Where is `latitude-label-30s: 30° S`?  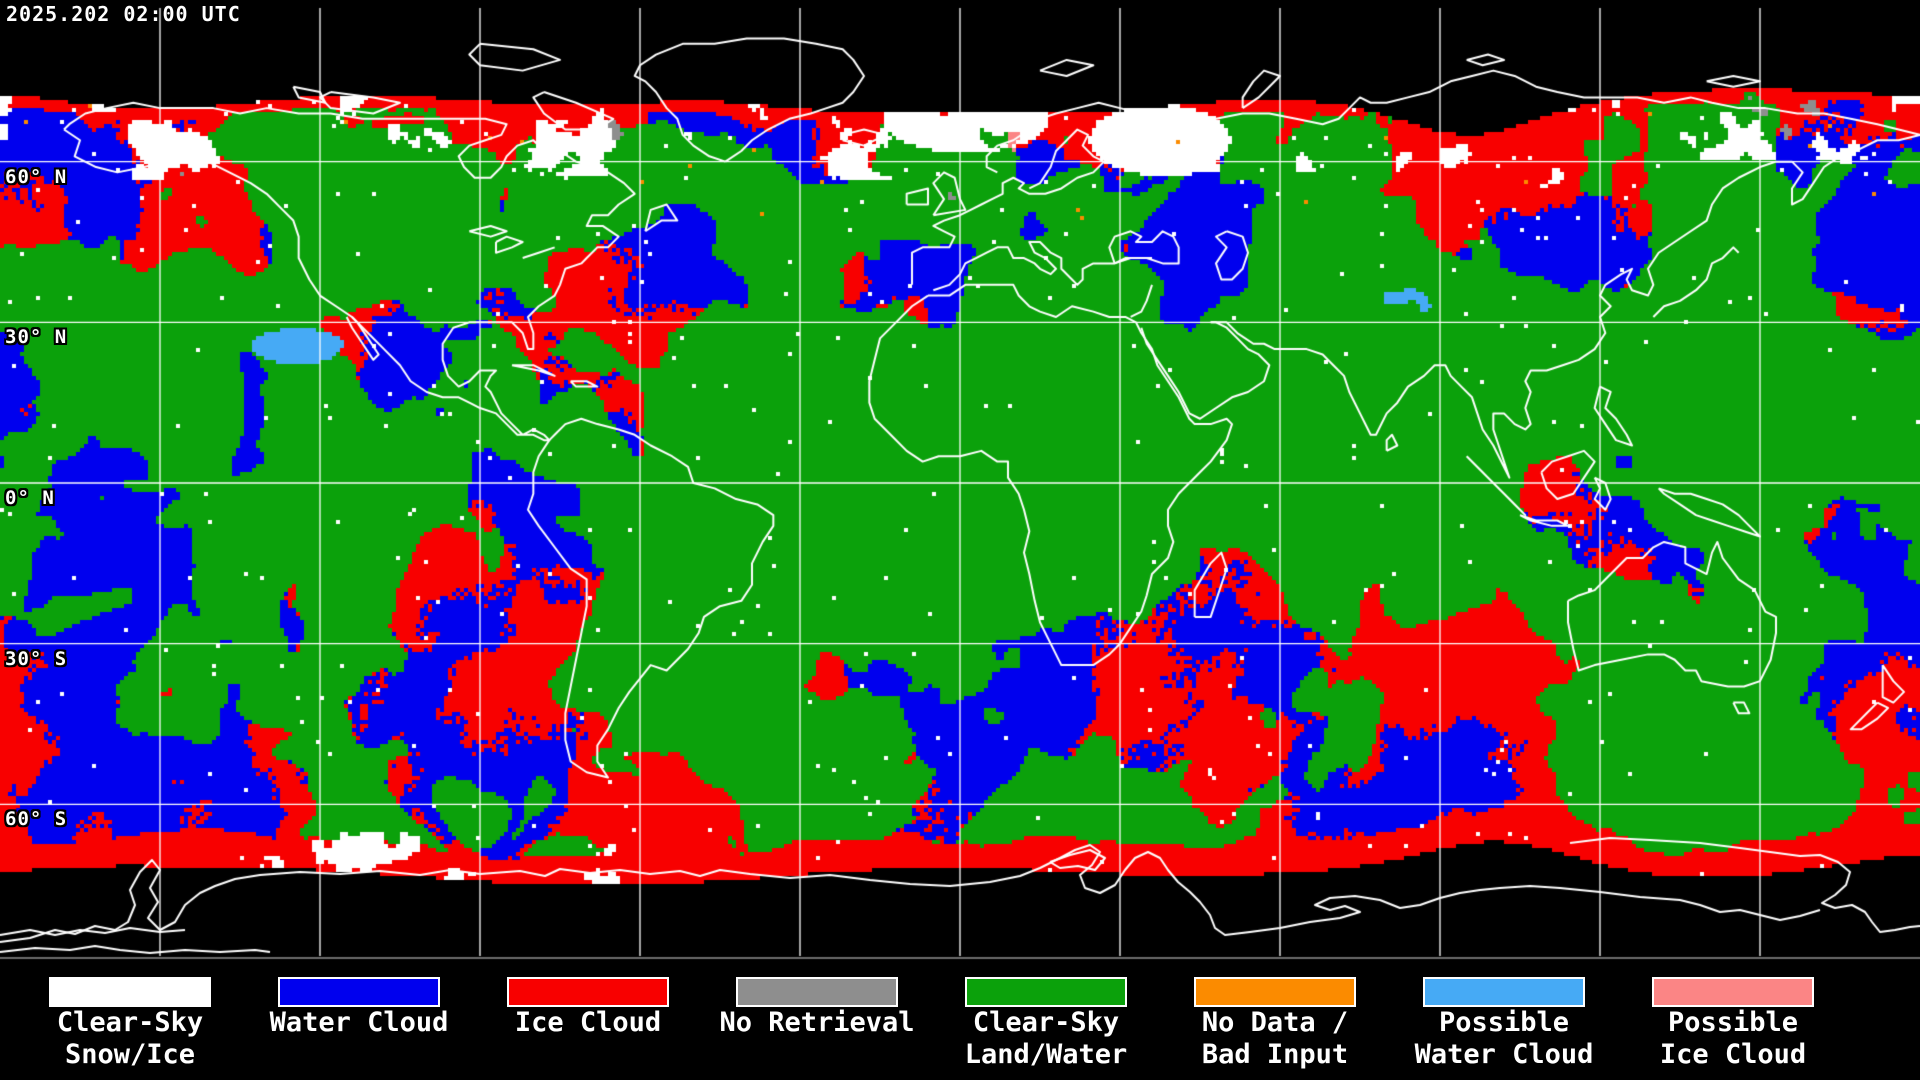 latitude-label-30s: 30° S is located at coordinates (36, 658).